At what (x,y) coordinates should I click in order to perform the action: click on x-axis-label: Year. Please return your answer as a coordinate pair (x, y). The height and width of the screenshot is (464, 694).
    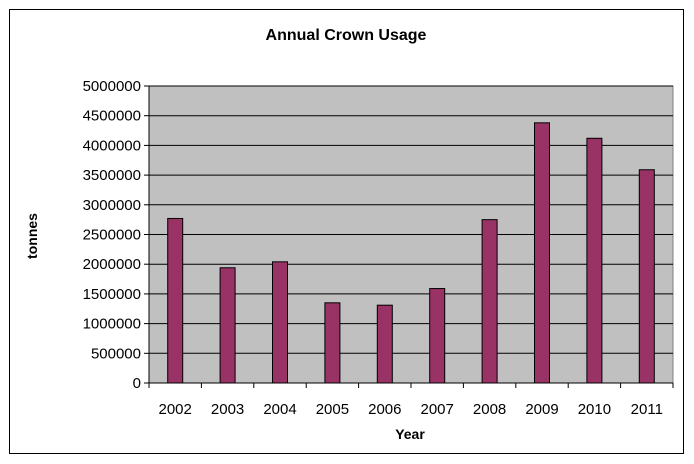
    Looking at the image, I should click on (410, 434).